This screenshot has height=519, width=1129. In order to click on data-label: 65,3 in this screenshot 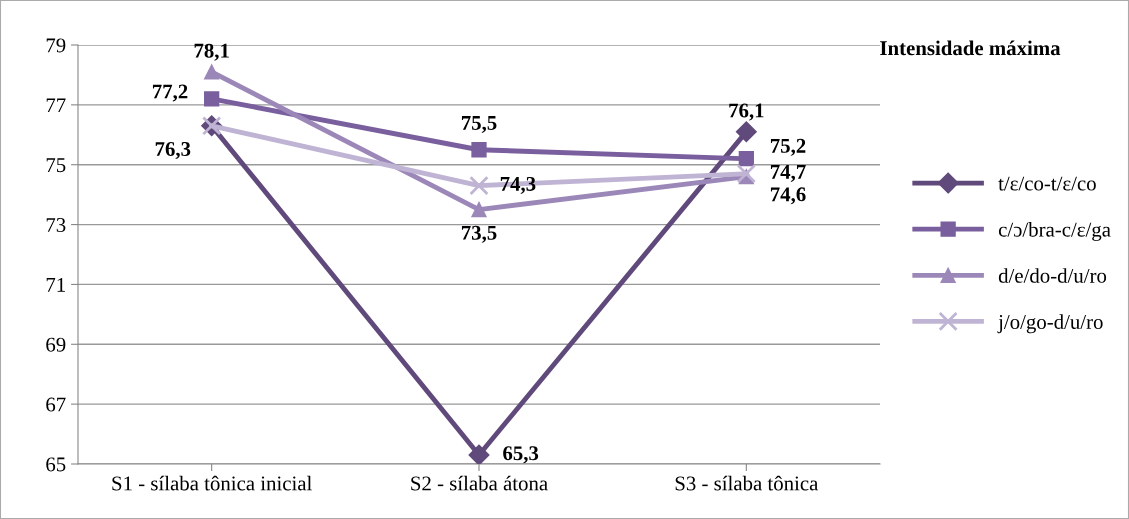, I will do `click(521, 455)`.